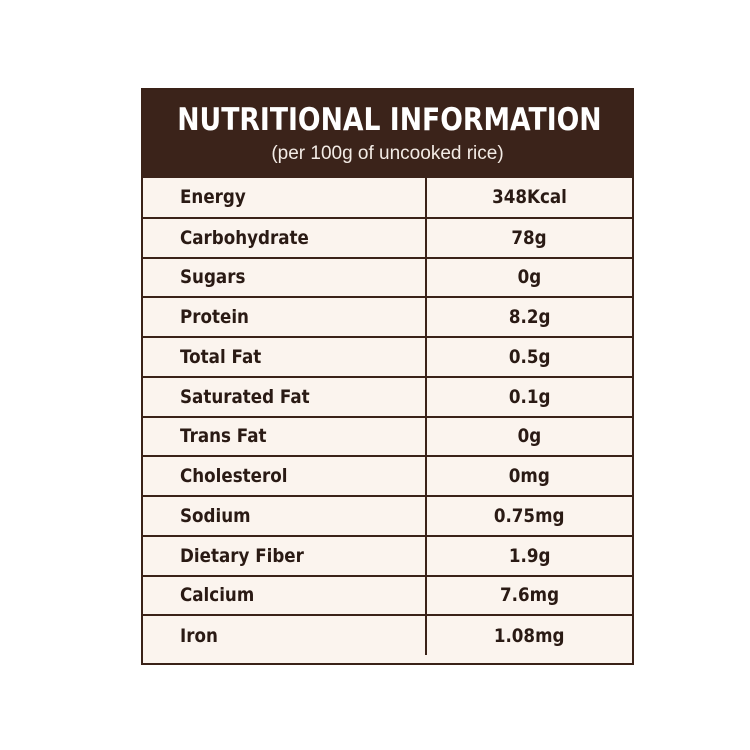  I want to click on nutrient-label: Iron, so click(285, 635).